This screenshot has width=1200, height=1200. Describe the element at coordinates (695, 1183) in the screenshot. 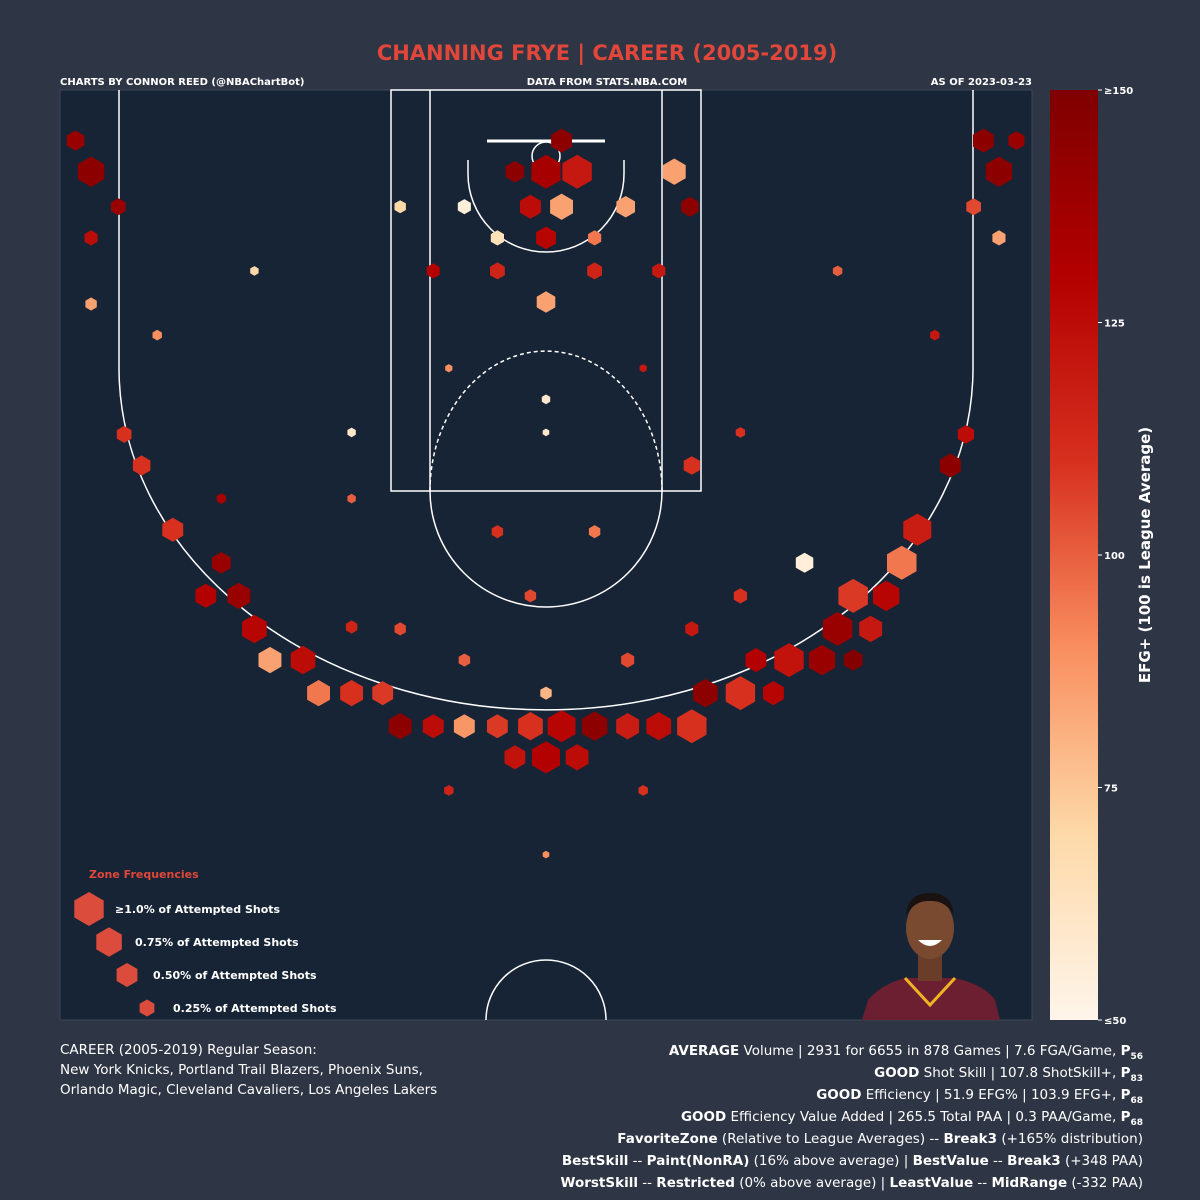

I see `summary-segment: Restricted` at that location.